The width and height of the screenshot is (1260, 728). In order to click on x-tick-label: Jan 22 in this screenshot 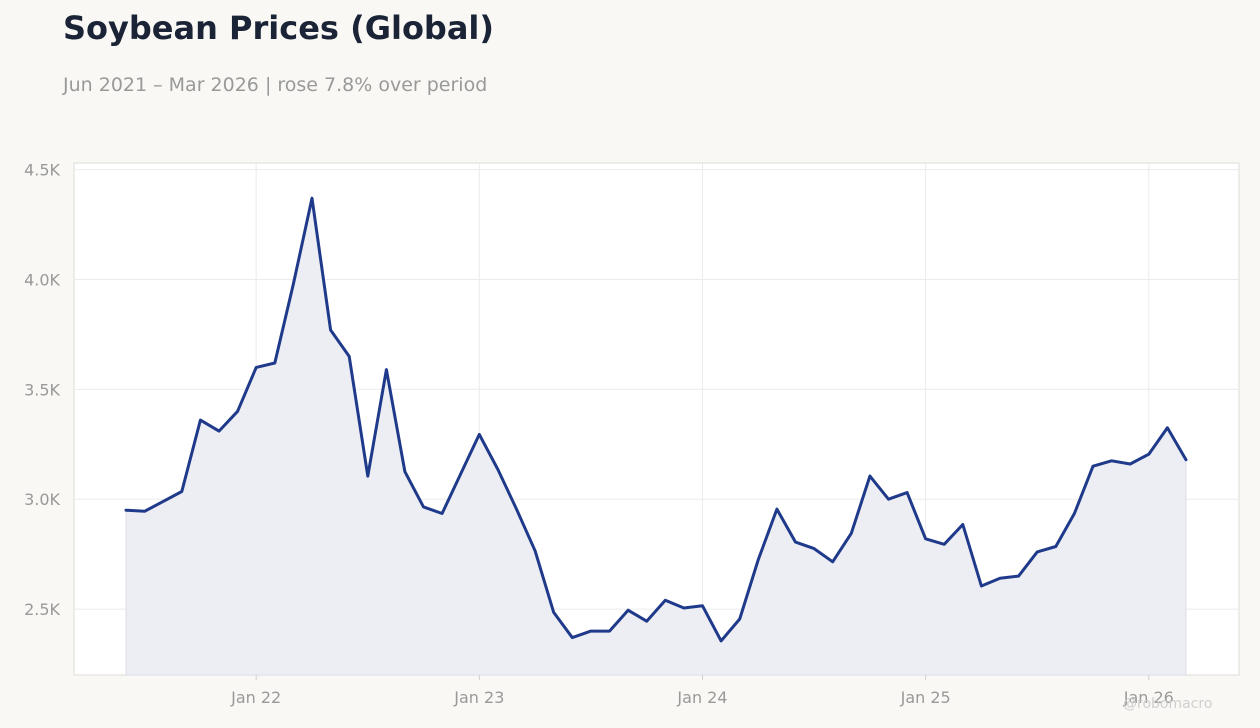, I will do `click(255, 697)`.